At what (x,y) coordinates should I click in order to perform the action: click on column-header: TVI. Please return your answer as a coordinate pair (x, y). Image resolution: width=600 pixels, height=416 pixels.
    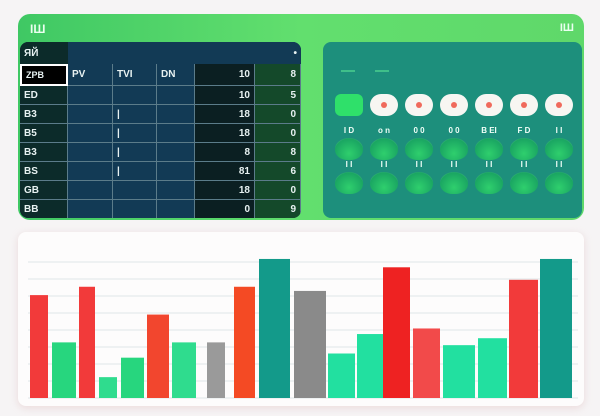
    Looking at the image, I should click on (135, 75).